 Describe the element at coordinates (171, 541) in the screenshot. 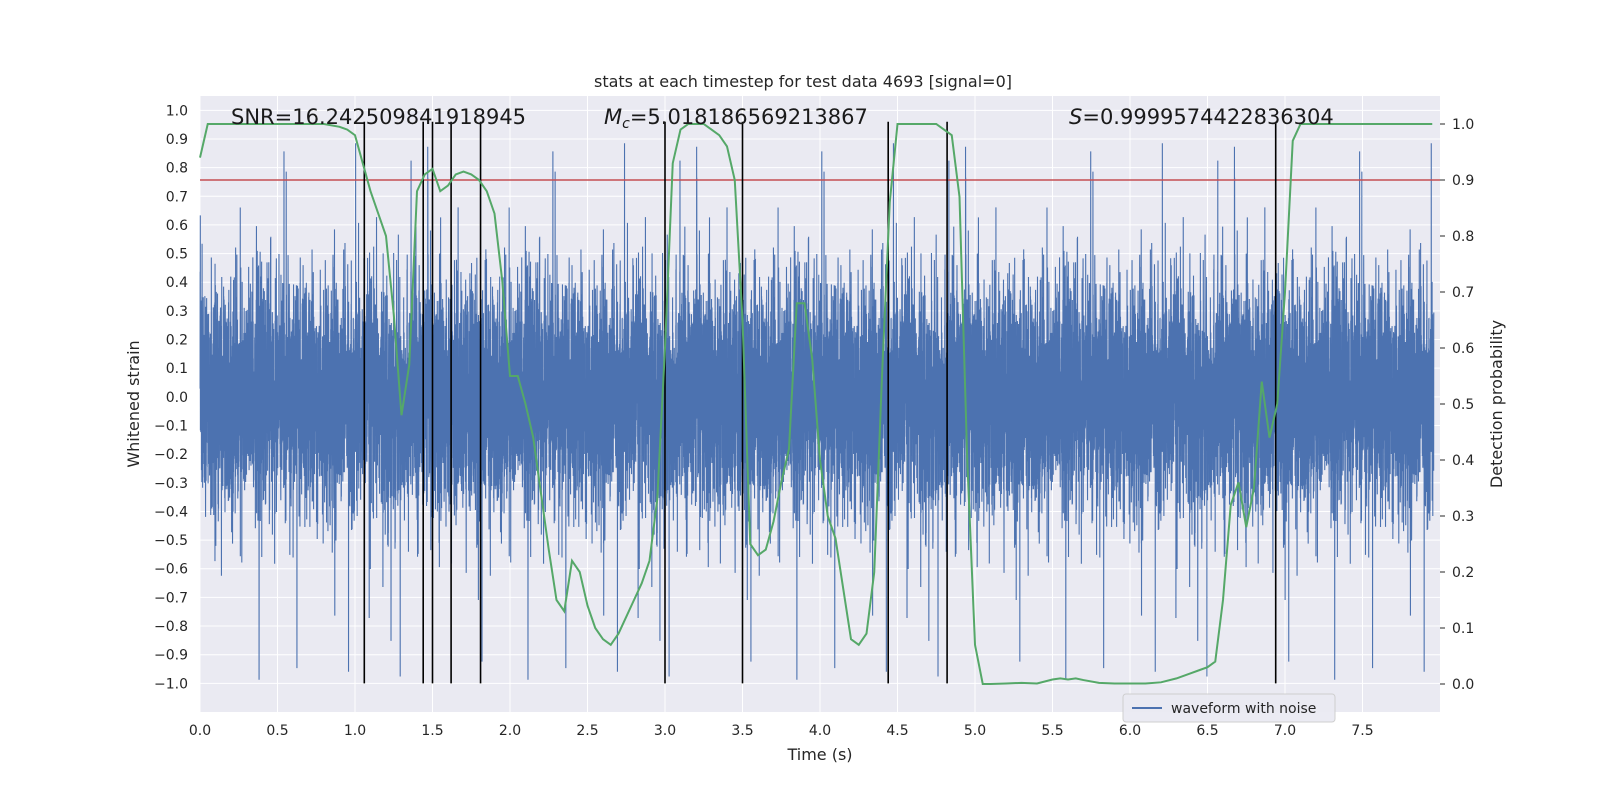

I see `y-tick-label: −0.5` at that location.